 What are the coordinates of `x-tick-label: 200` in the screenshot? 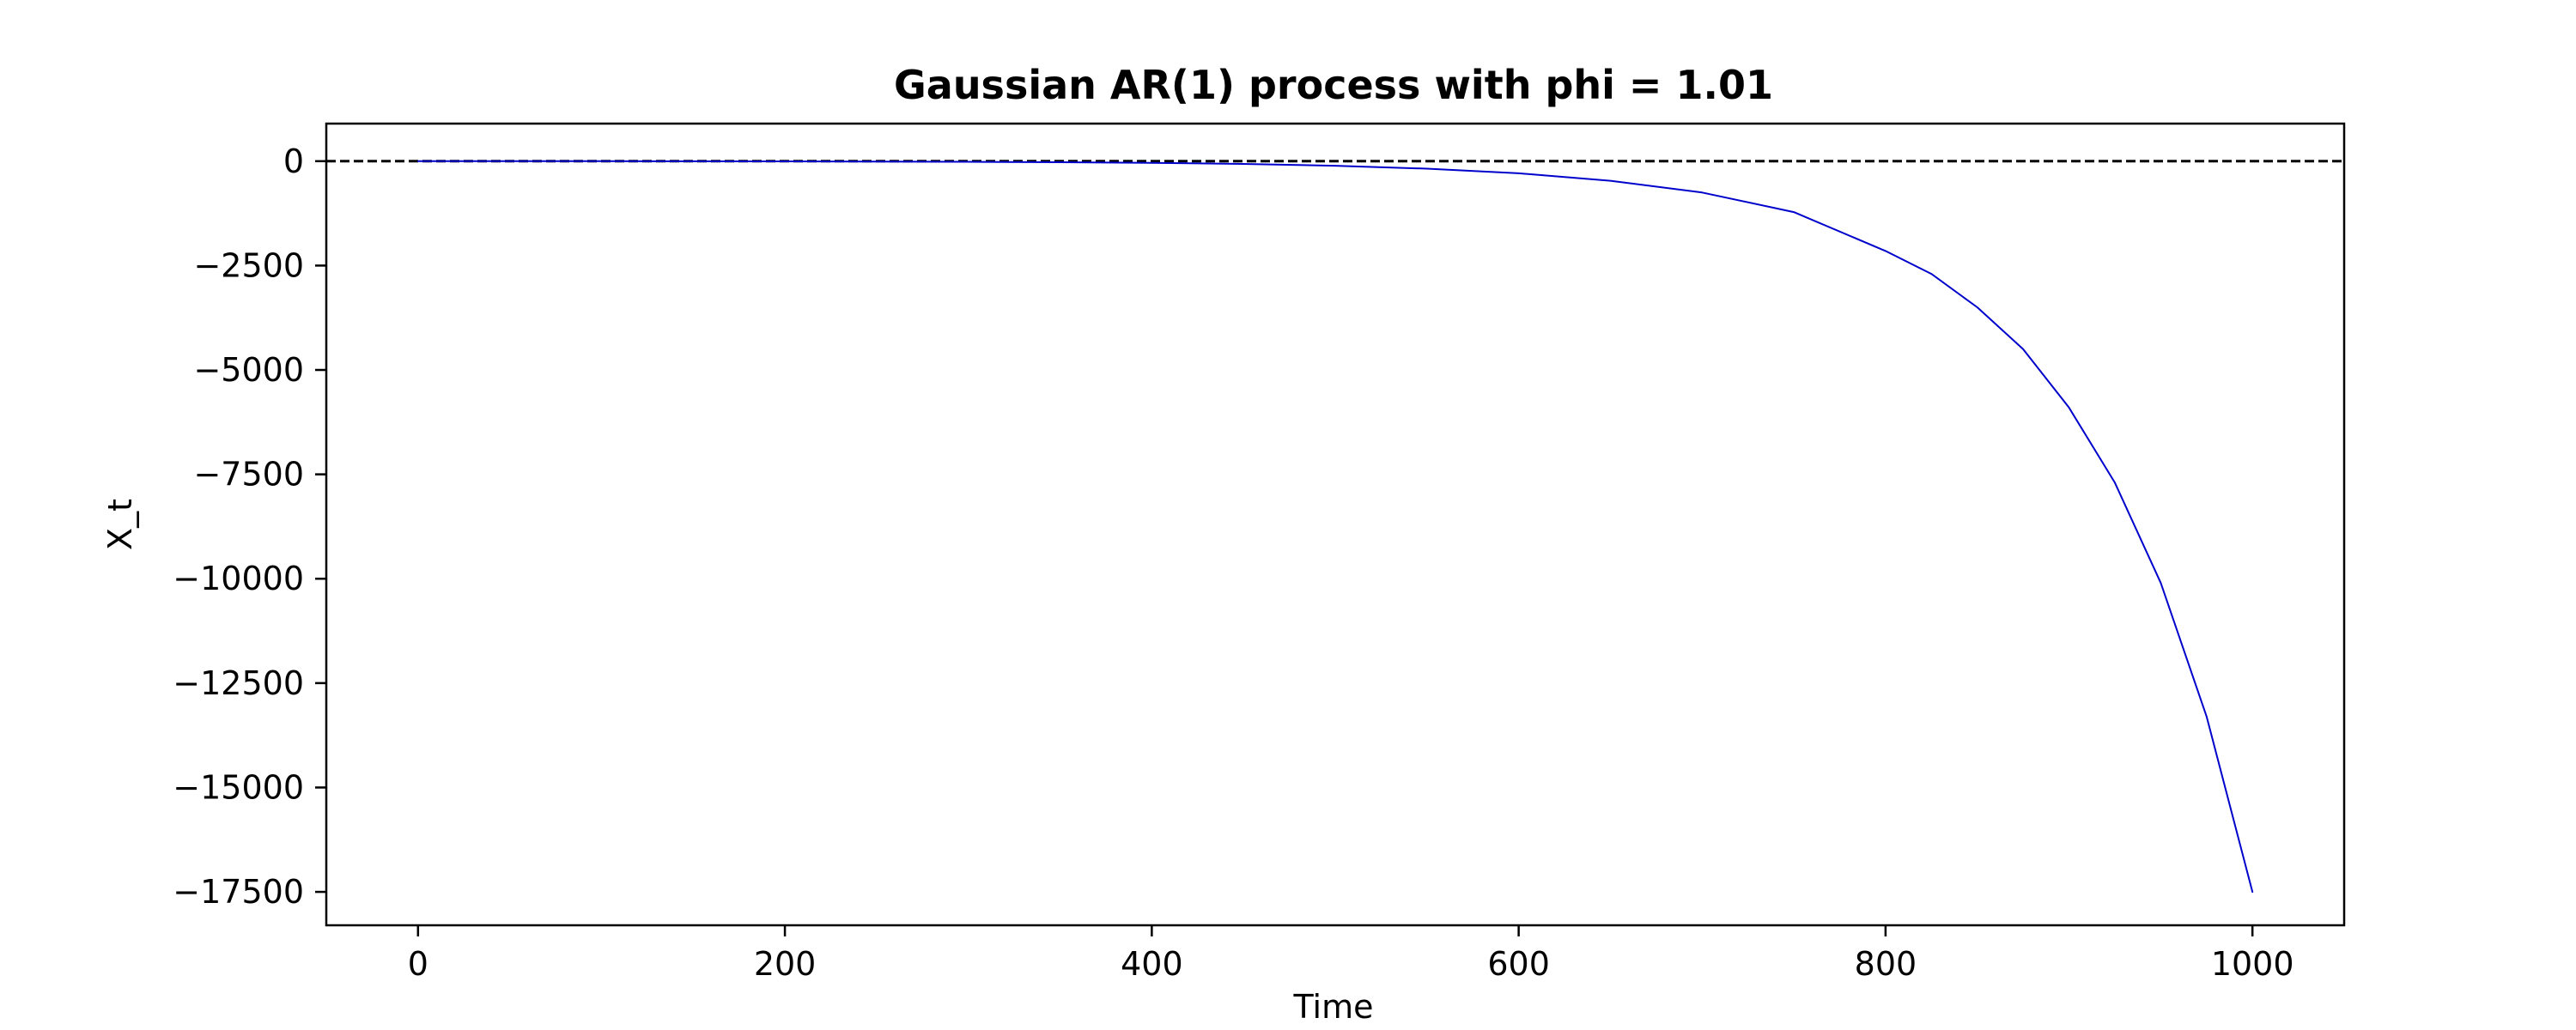 It's located at (786, 964).